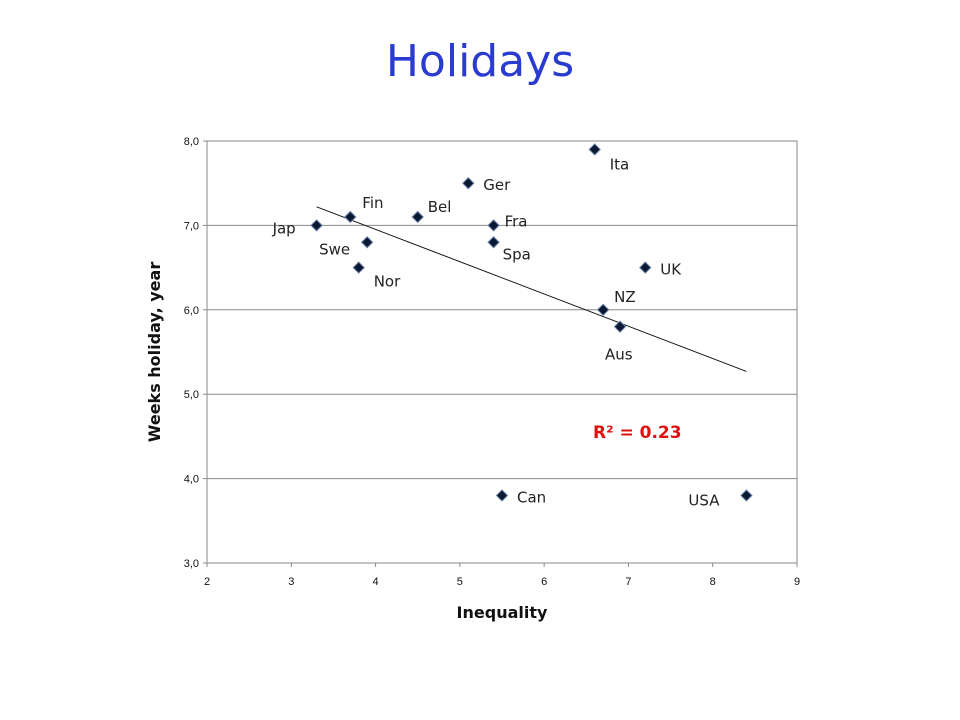 This screenshot has width=960, height=720. Describe the element at coordinates (797, 582) in the screenshot. I see `x-tick-label: 9` at that location.